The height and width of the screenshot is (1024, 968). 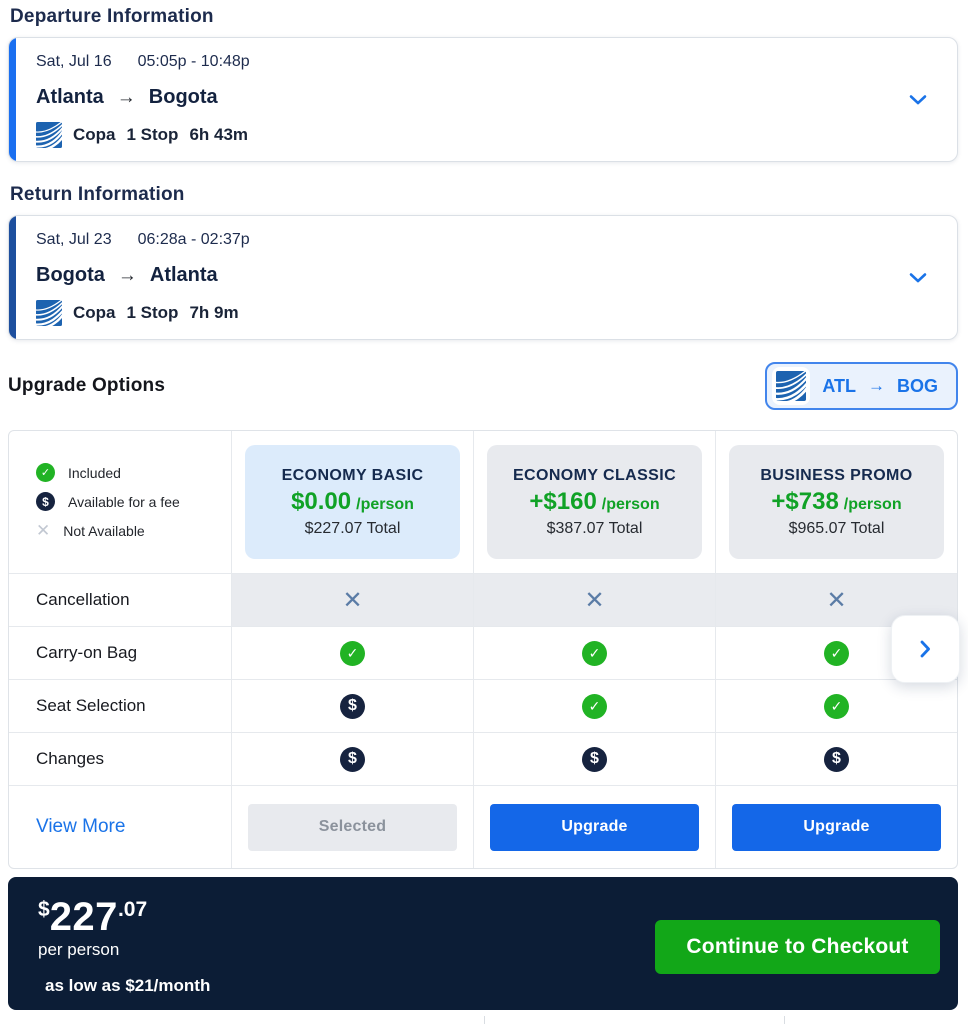 I want to click on fee-icon, so click(x=45, y=501).